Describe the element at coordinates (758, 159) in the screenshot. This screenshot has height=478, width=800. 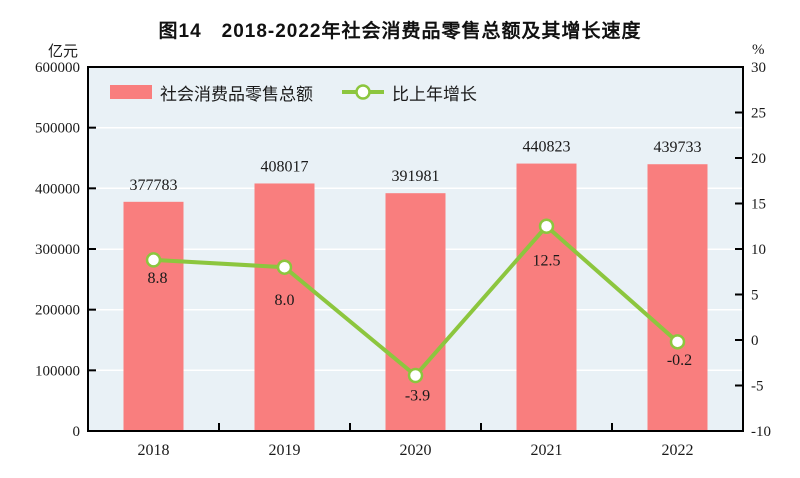
I see `right-tick-label: 20` at that location.